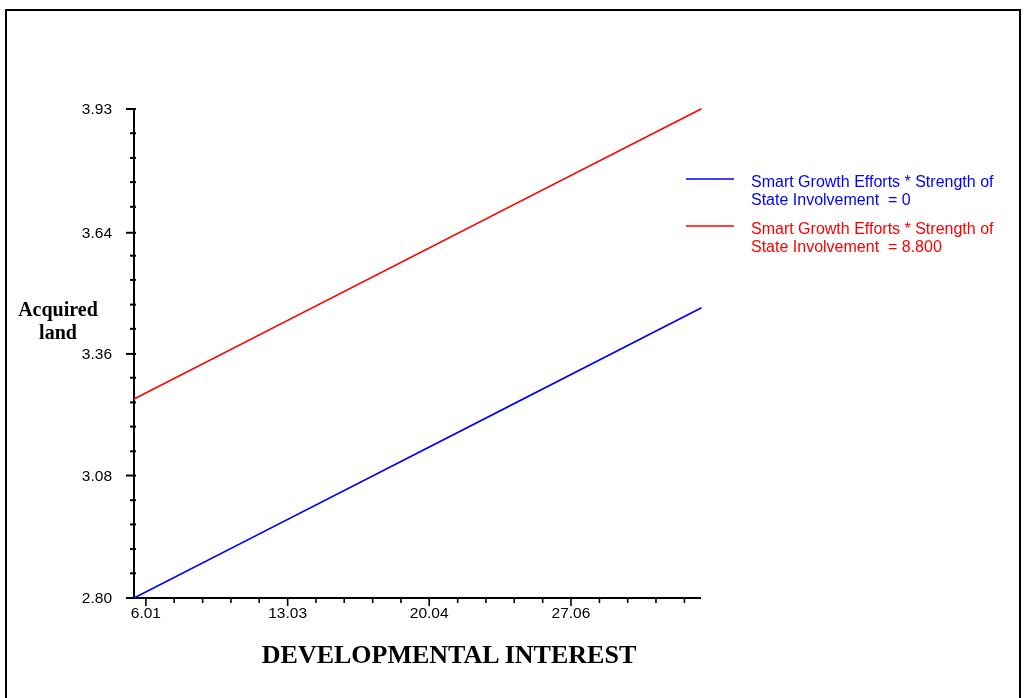 This screenshot has width=1029, height=698. What do you see at coordinates (288, 612) in the screenshot?
I see `x-tick-label: 13.03` at bounding box center [288, 612].